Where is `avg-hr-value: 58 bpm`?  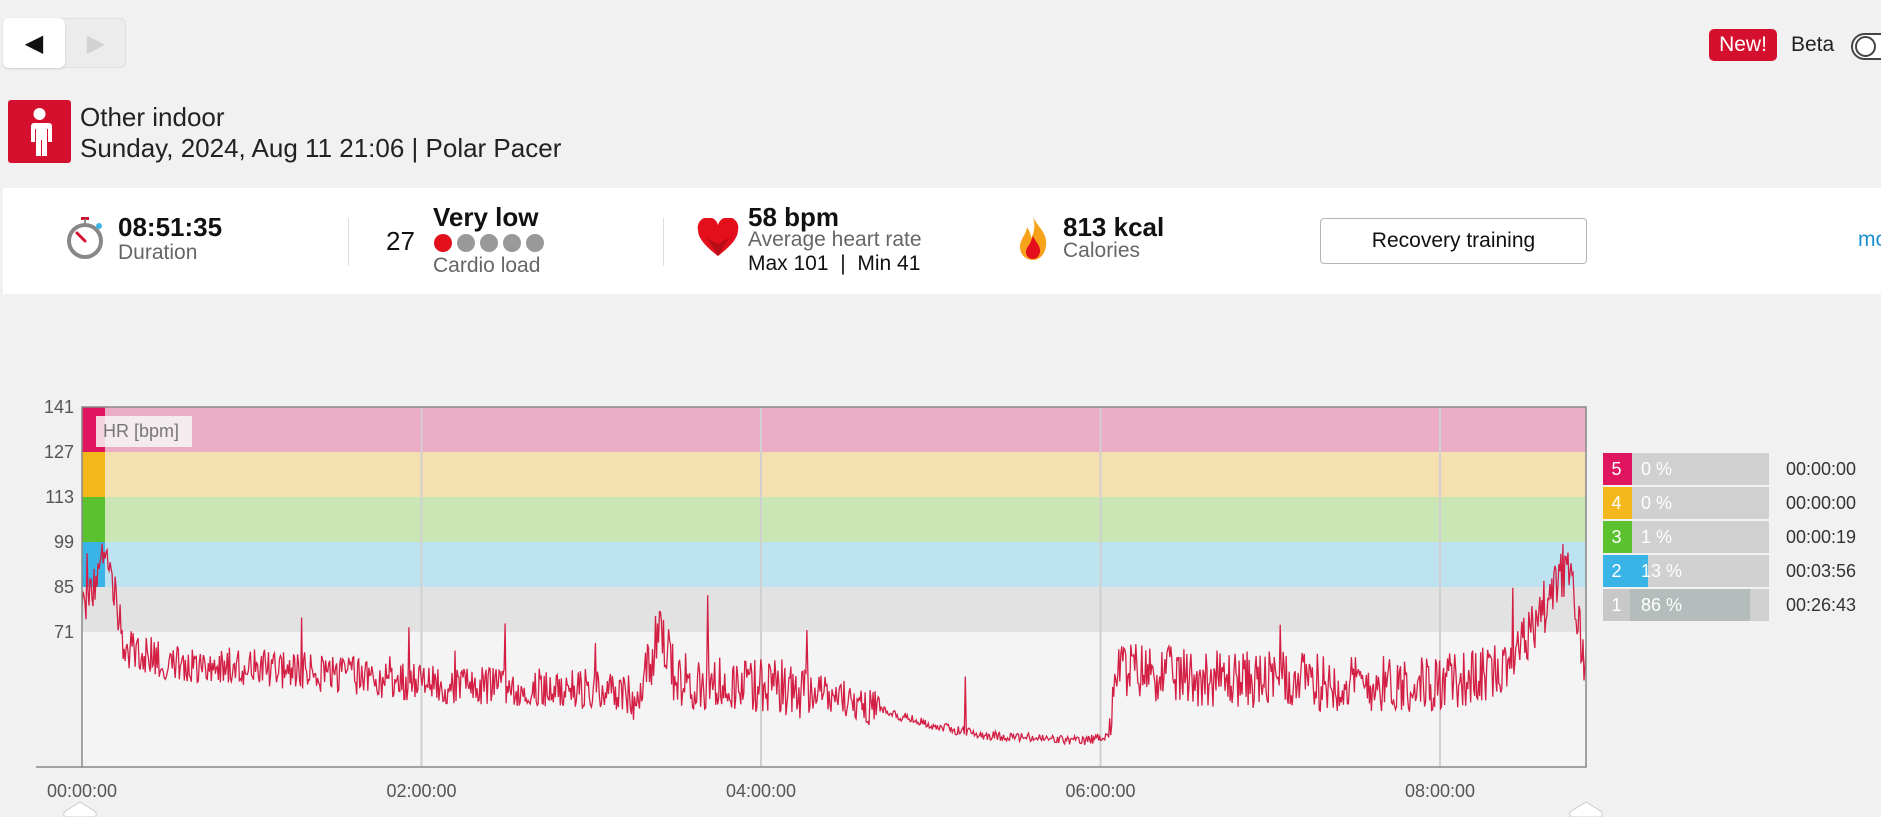
avg-hr-value: 58 bpm is located at coordinates (794, 217).